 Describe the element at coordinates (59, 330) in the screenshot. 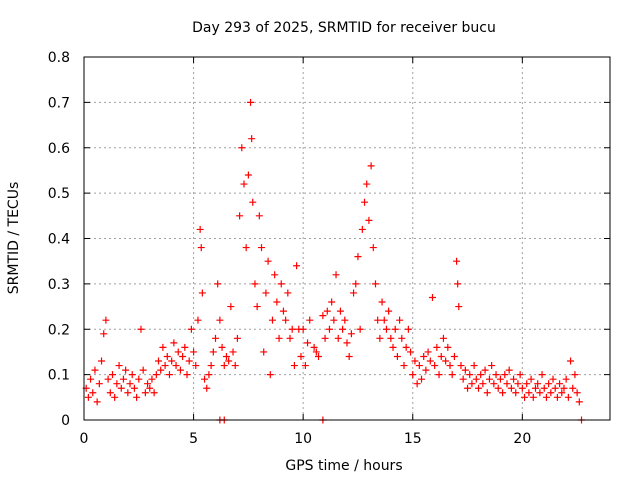

I see `y-tick-label: 0.2` at that location.